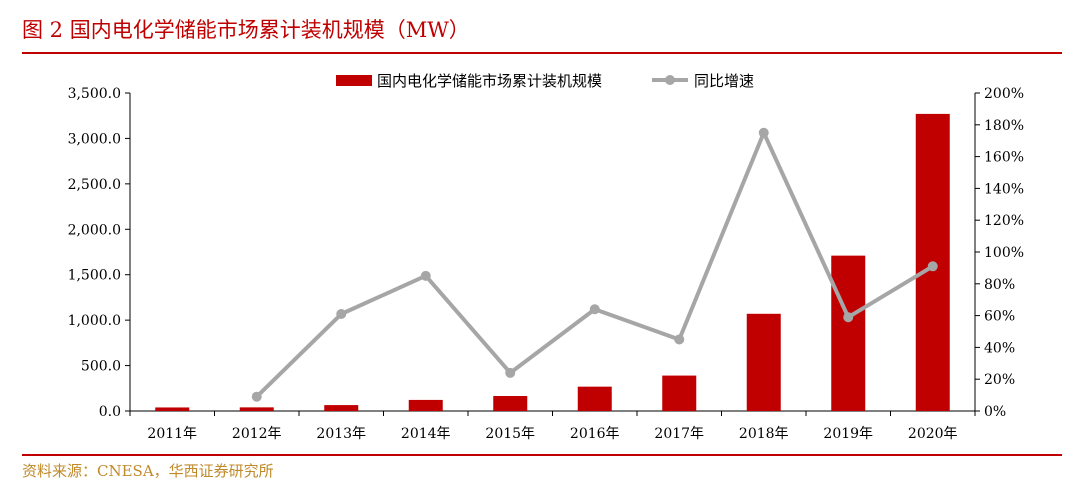  What do you see at coordinates (542, 455) in the screenshot?
I see `source-rule` at bounding box center [542, 455].